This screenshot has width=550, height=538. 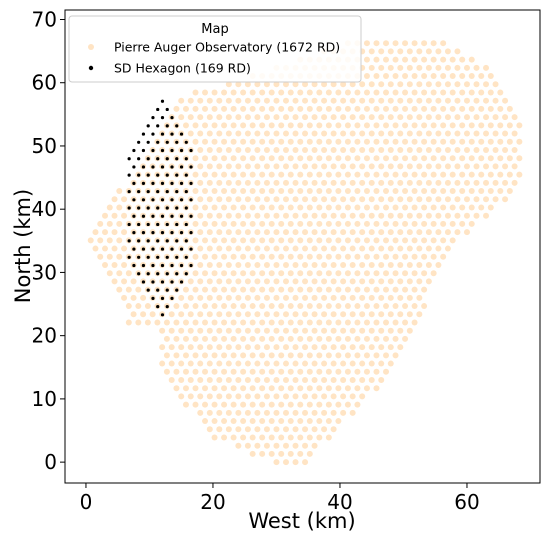 What do you see at coordinates (44, 209) in the screenshot?
I see `y-tick-label: 40` at bounding box center [44, 209].